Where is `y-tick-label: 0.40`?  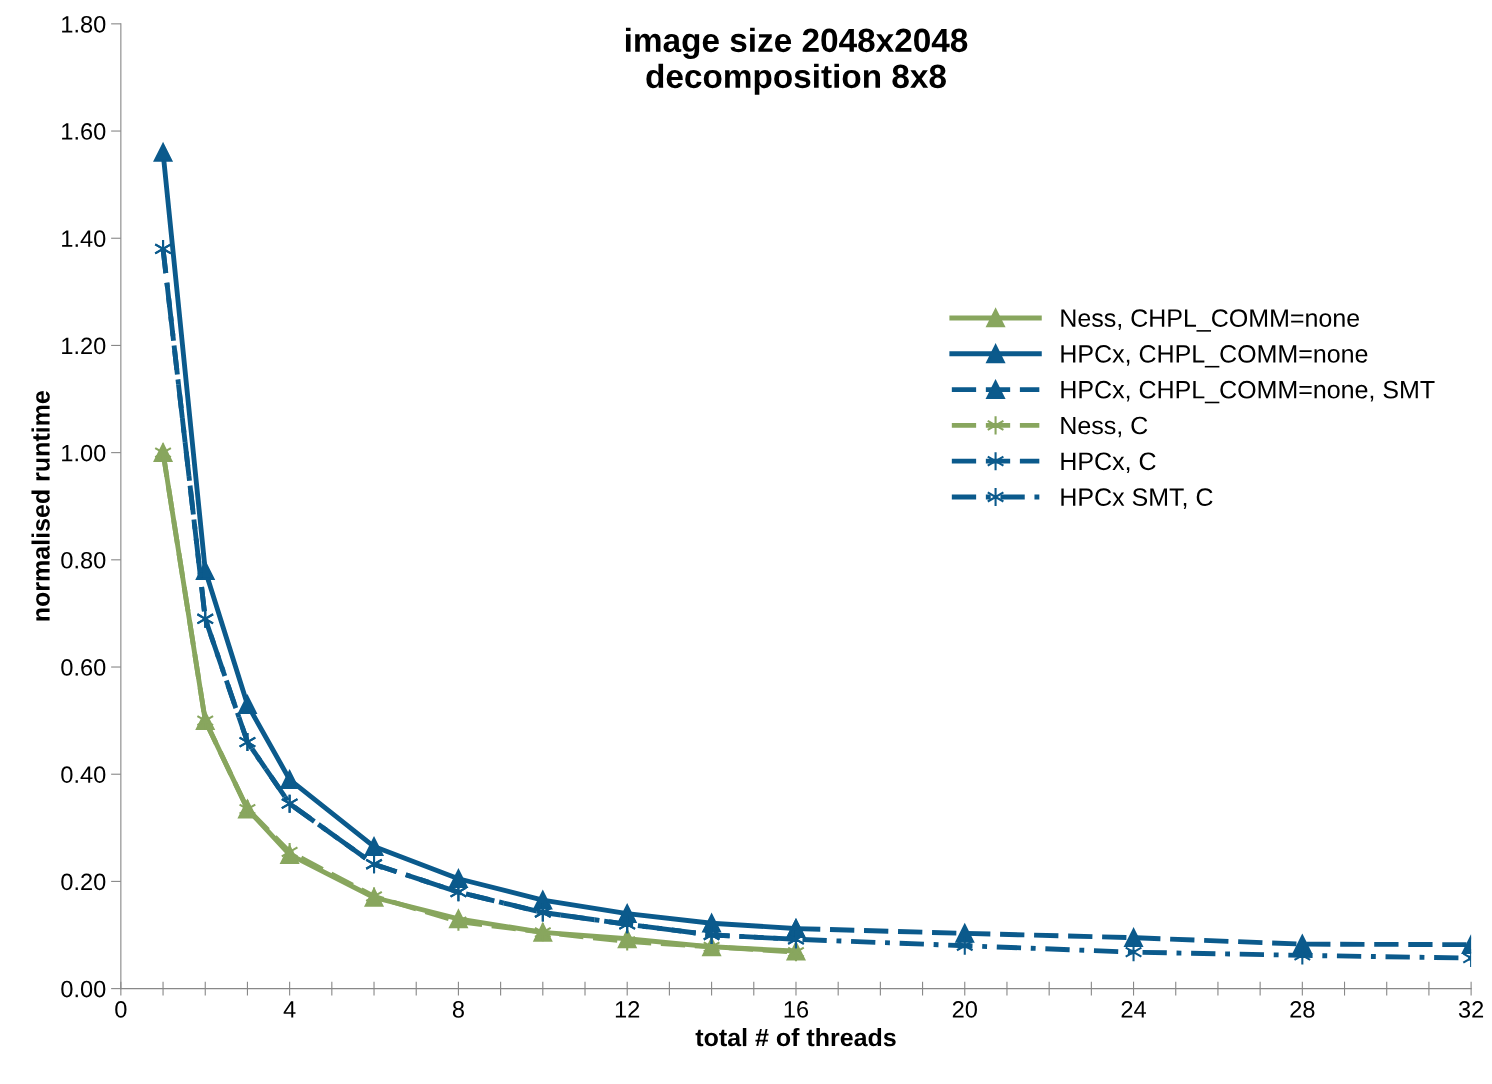 y-tick-label: 0.40 is located at coordinates (83, 774).